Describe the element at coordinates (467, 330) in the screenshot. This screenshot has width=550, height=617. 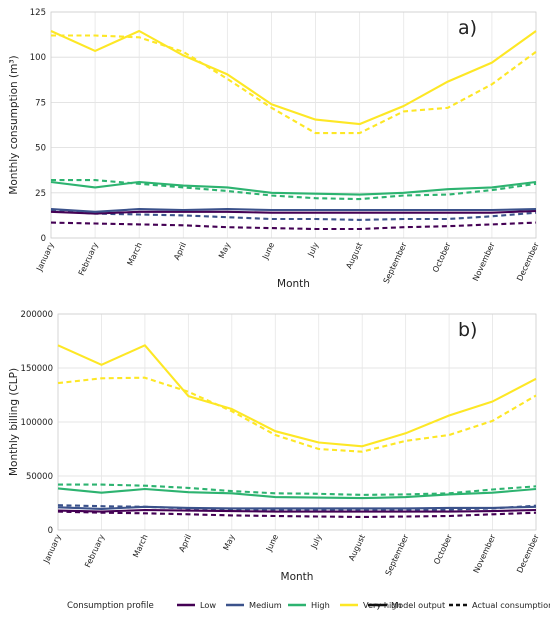
I see `panel-label: b)` at that location.